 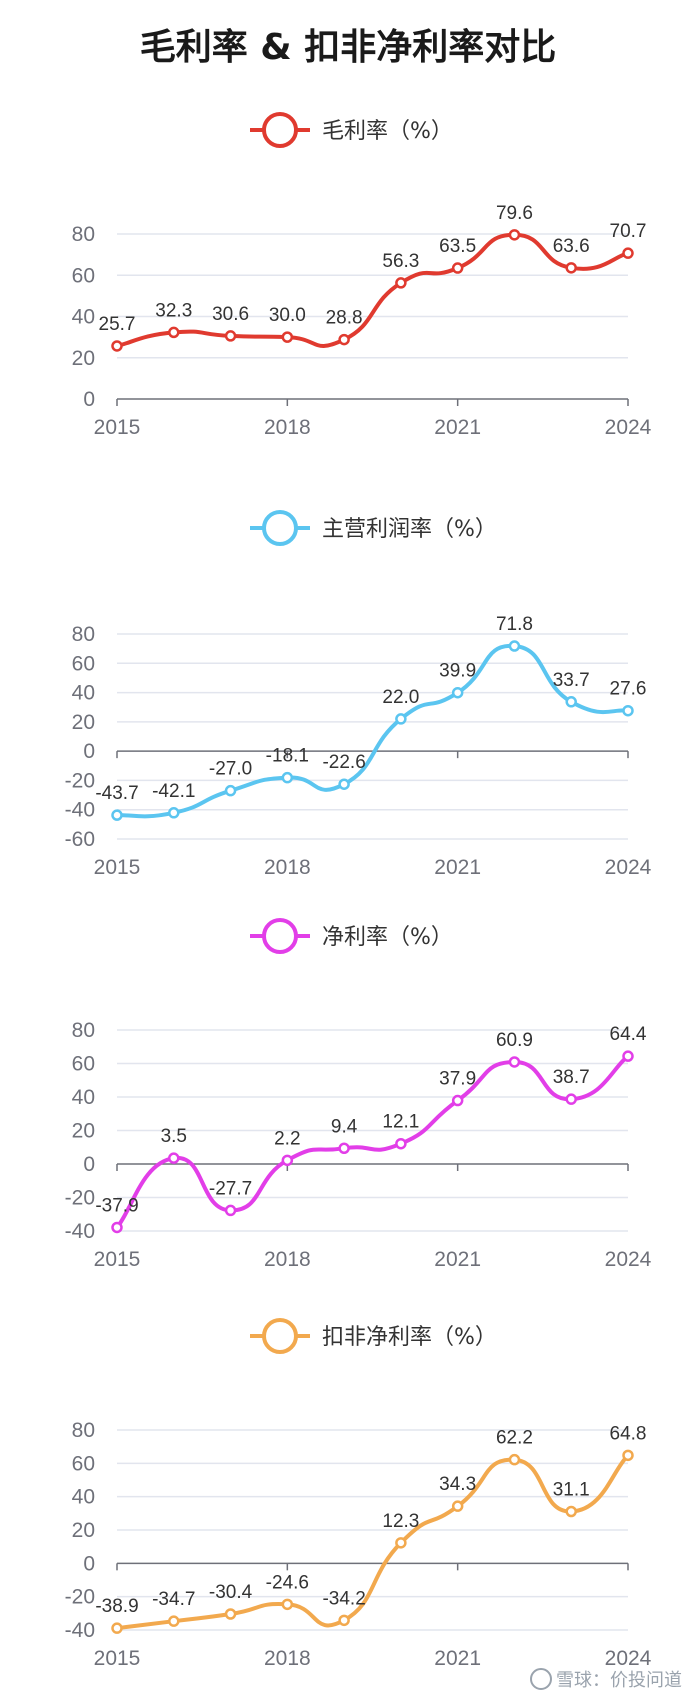 I want to click on data-label: 12.1, so click(x=400, y=1122).